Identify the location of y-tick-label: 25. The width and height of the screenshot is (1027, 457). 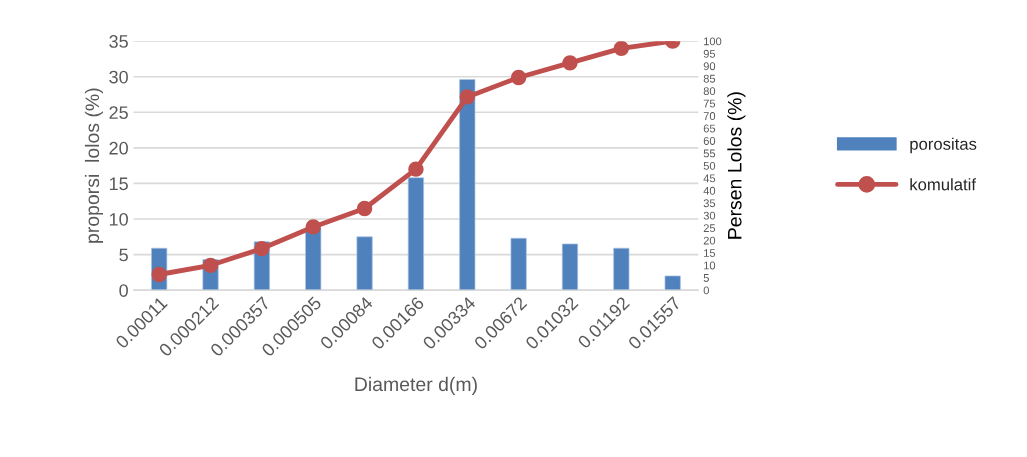
(118, 113).